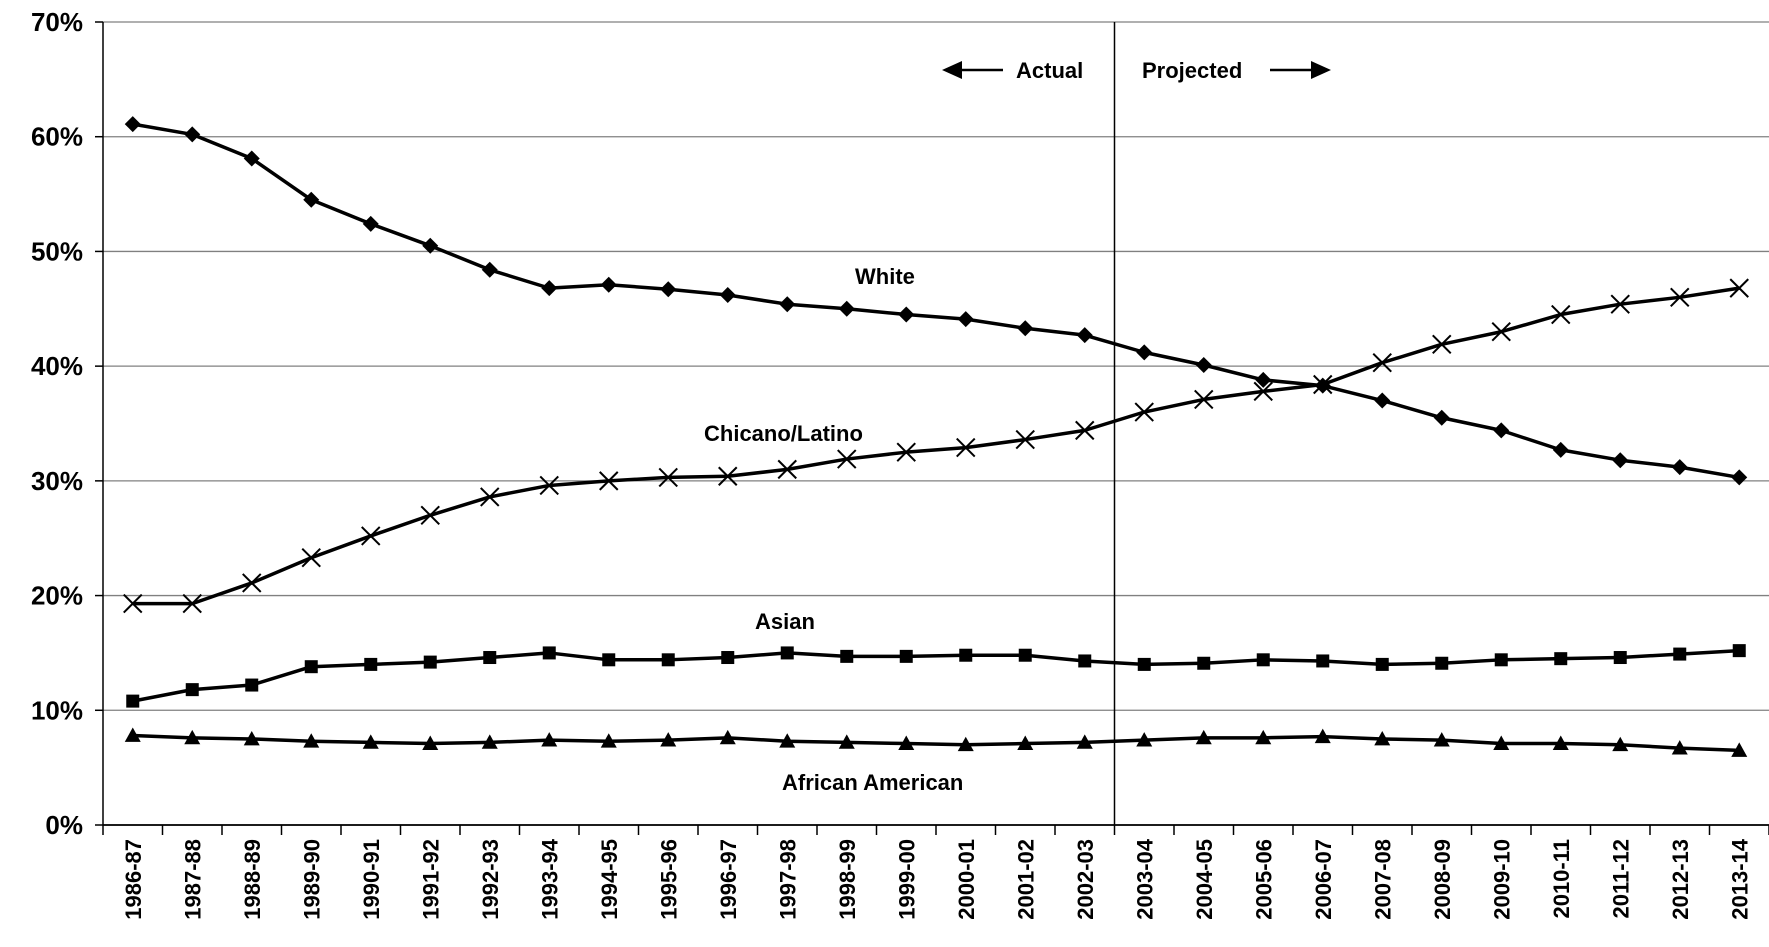  Describe the element at coordinates (192, 879) in the screenshot. I see `x-tick-label: 1987-88` at that location.